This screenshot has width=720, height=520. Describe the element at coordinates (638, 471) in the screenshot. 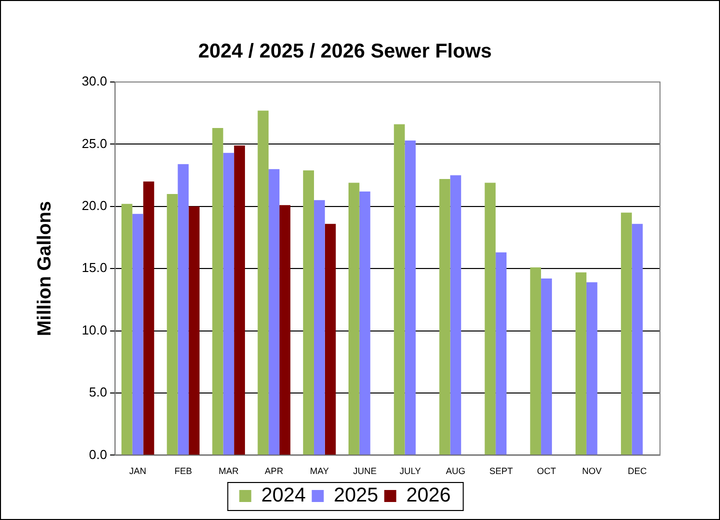

I see `x-tick-label: DEC` at that location.